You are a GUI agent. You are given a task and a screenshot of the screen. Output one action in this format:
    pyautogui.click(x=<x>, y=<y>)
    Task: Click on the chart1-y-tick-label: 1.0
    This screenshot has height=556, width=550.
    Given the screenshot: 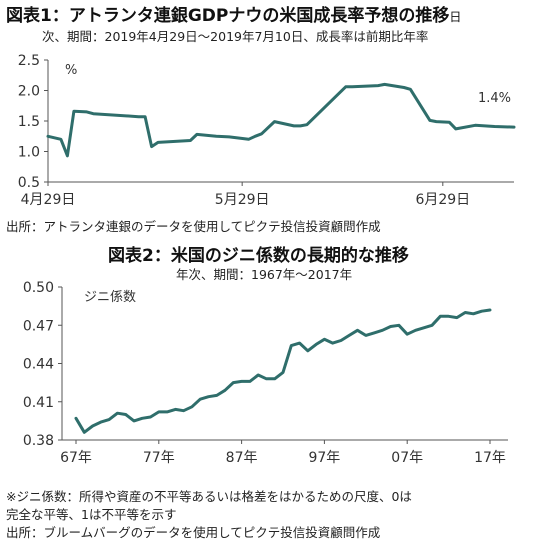 What is the action you would take?
    pyautogui.click(x=29, y=153)
    